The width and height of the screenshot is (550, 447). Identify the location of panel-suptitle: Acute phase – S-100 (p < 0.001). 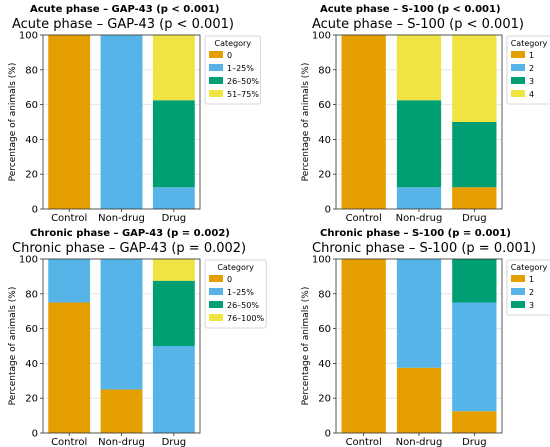
(410, 9).